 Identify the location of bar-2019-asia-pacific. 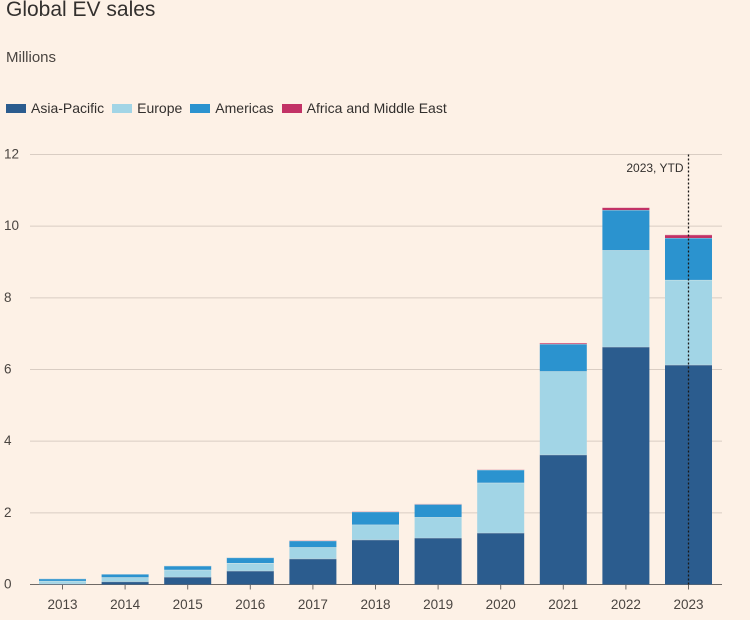
(438, 561).